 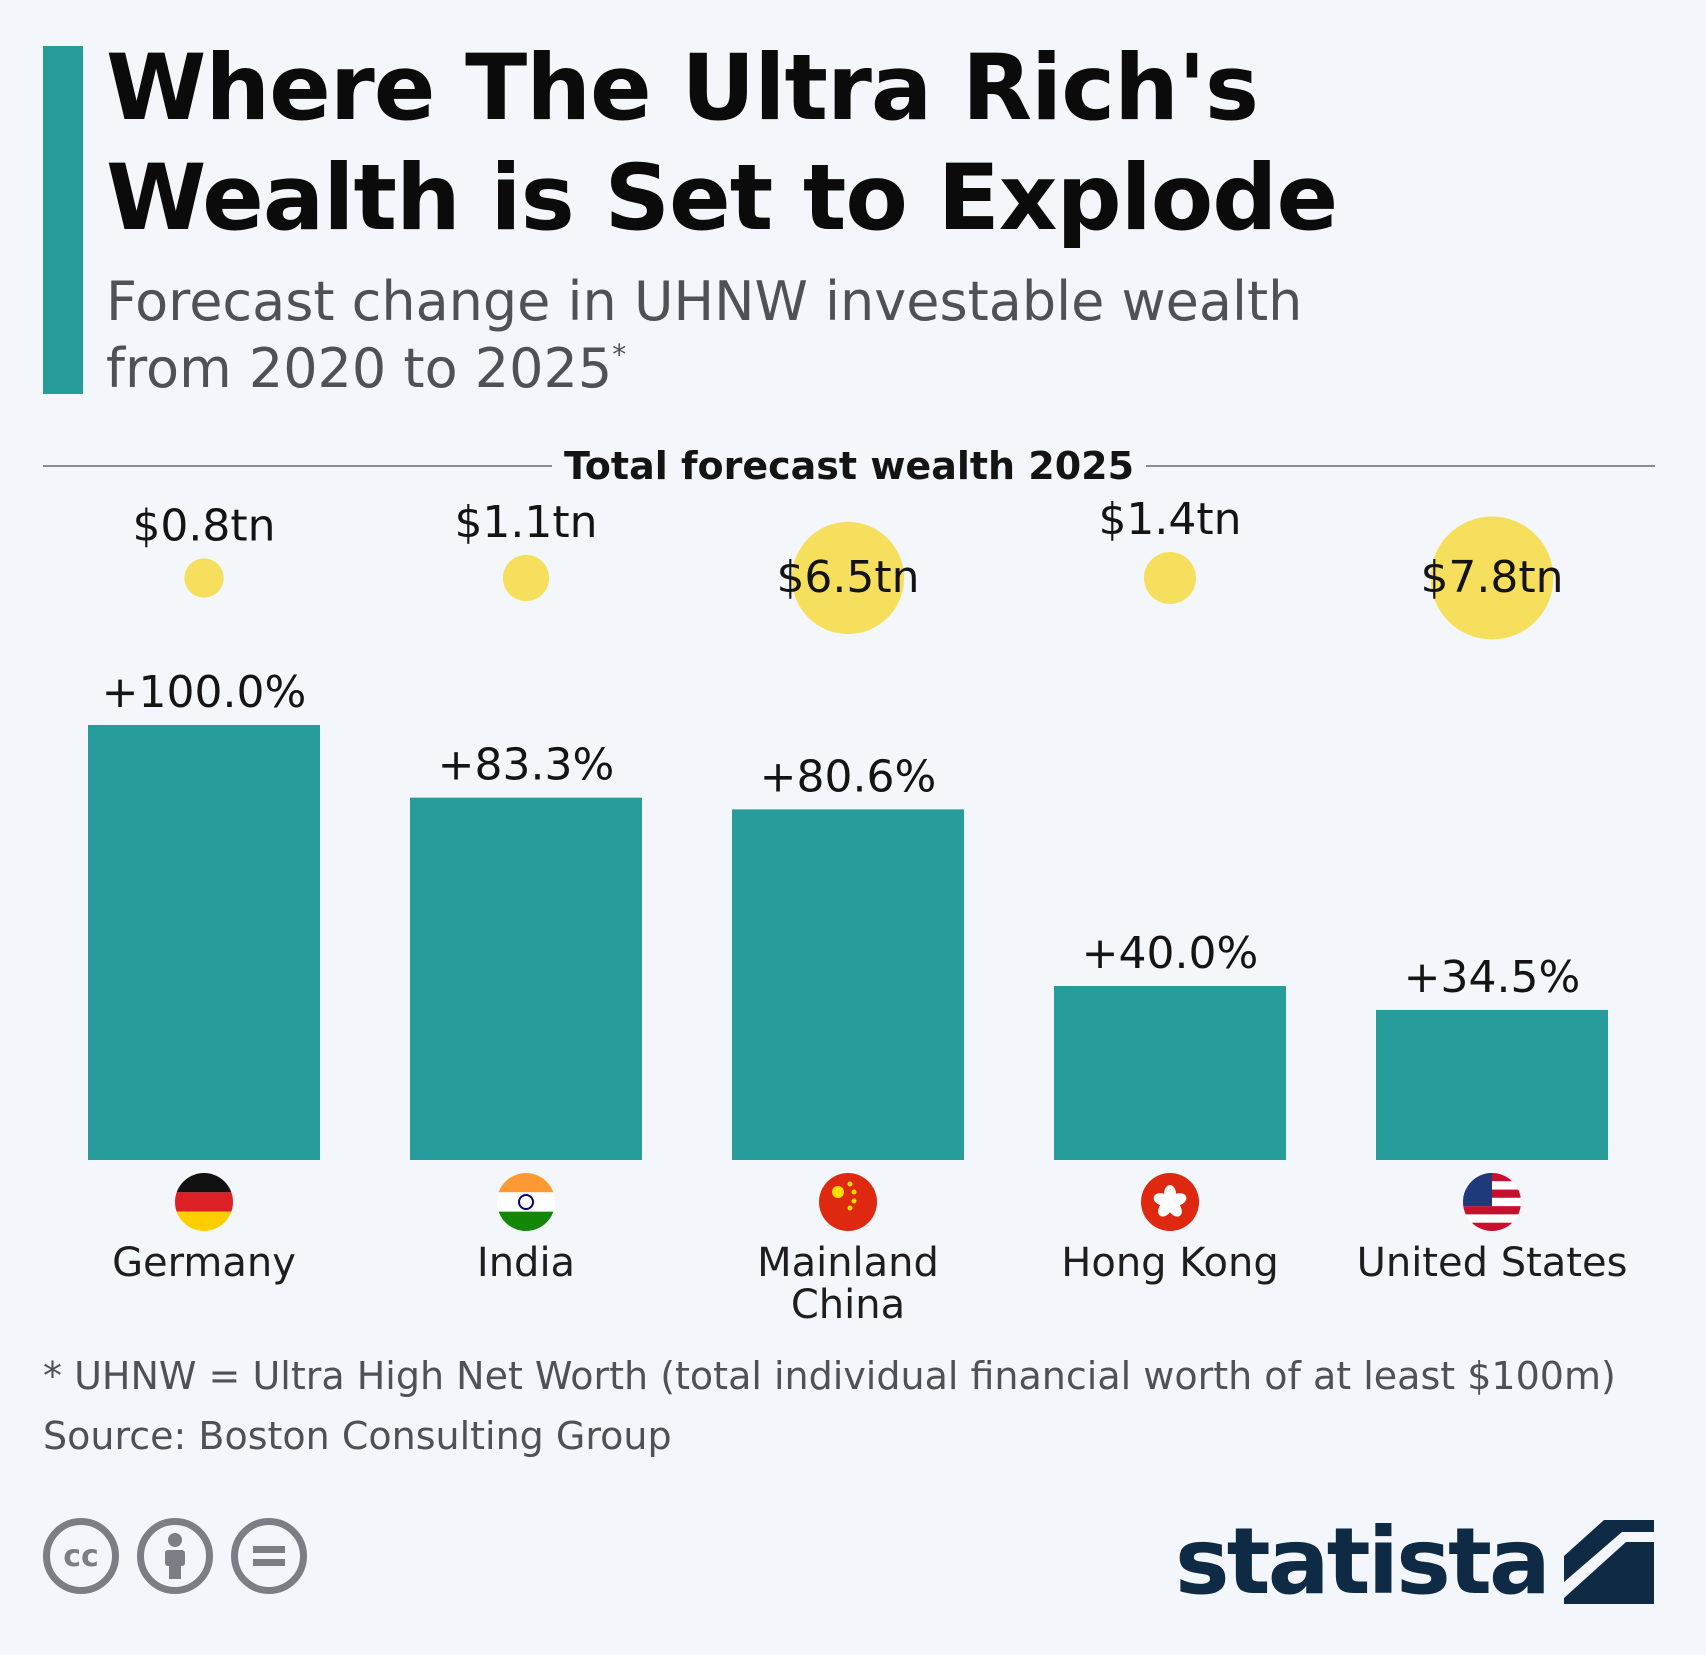 I want to click on category-label-mainland-china-line-2: China, so click(x=848, y=1305).